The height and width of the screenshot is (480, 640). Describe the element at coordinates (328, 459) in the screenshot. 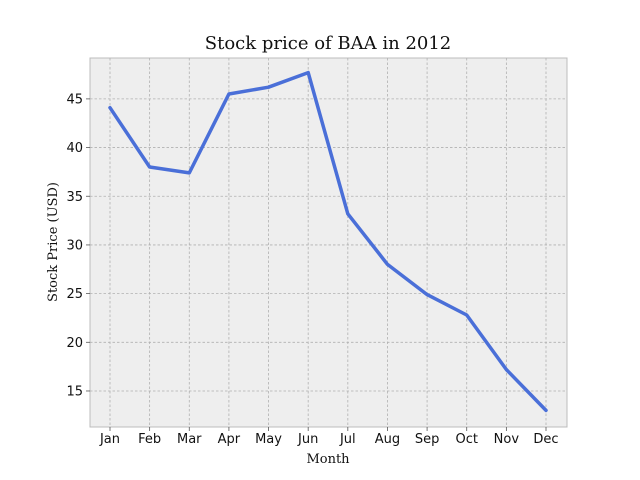

I see `x-axis-label: Month` at that location.